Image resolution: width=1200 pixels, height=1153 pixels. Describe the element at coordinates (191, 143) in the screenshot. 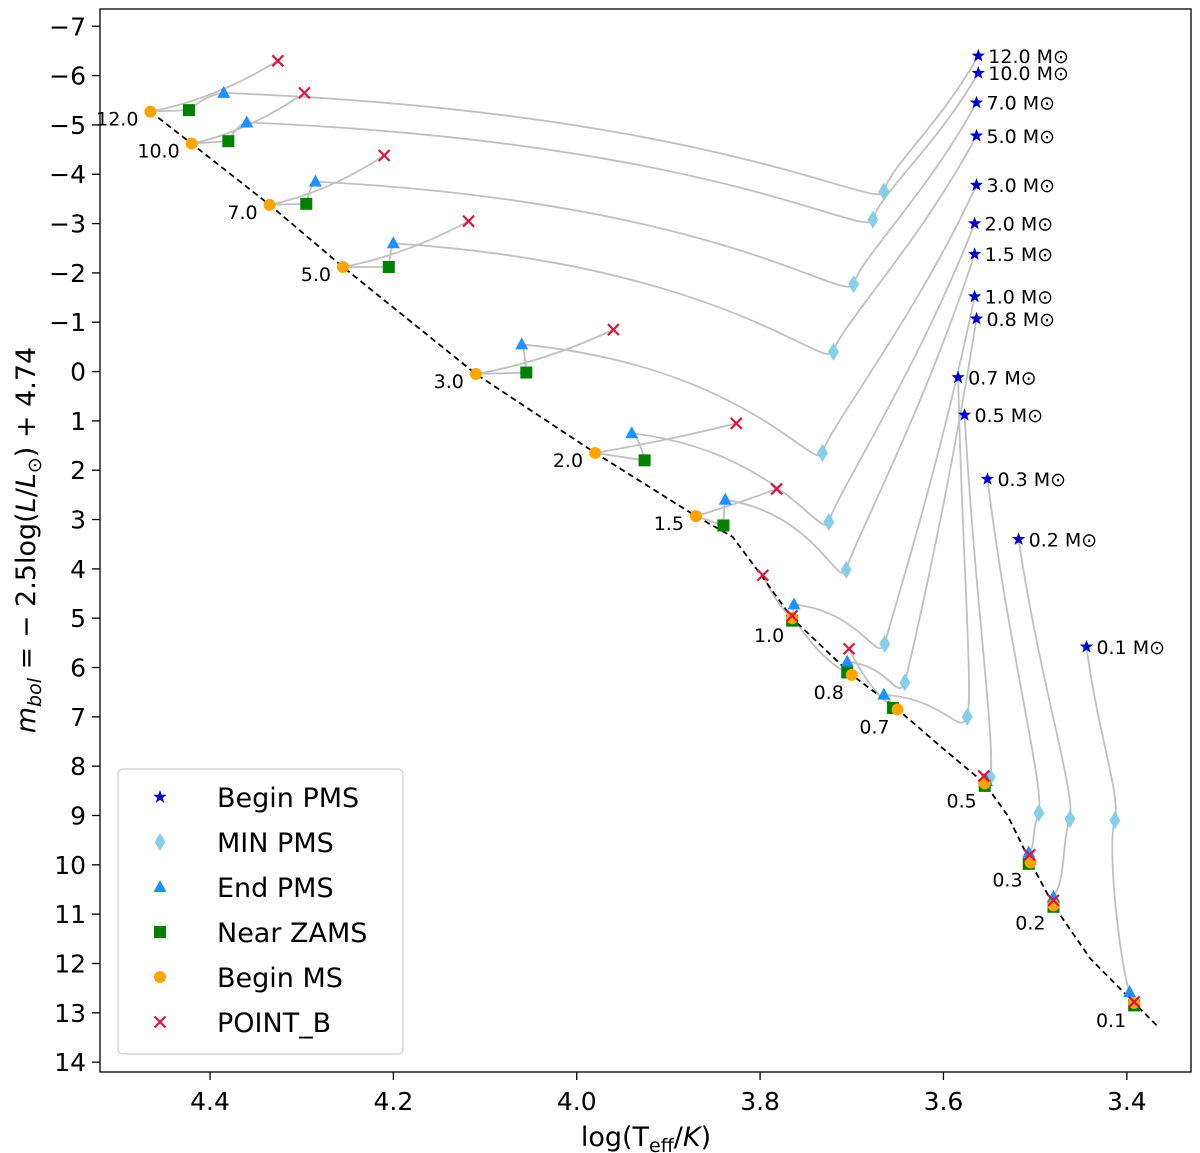

I see `begin-ms-marker-10.0` at that location.